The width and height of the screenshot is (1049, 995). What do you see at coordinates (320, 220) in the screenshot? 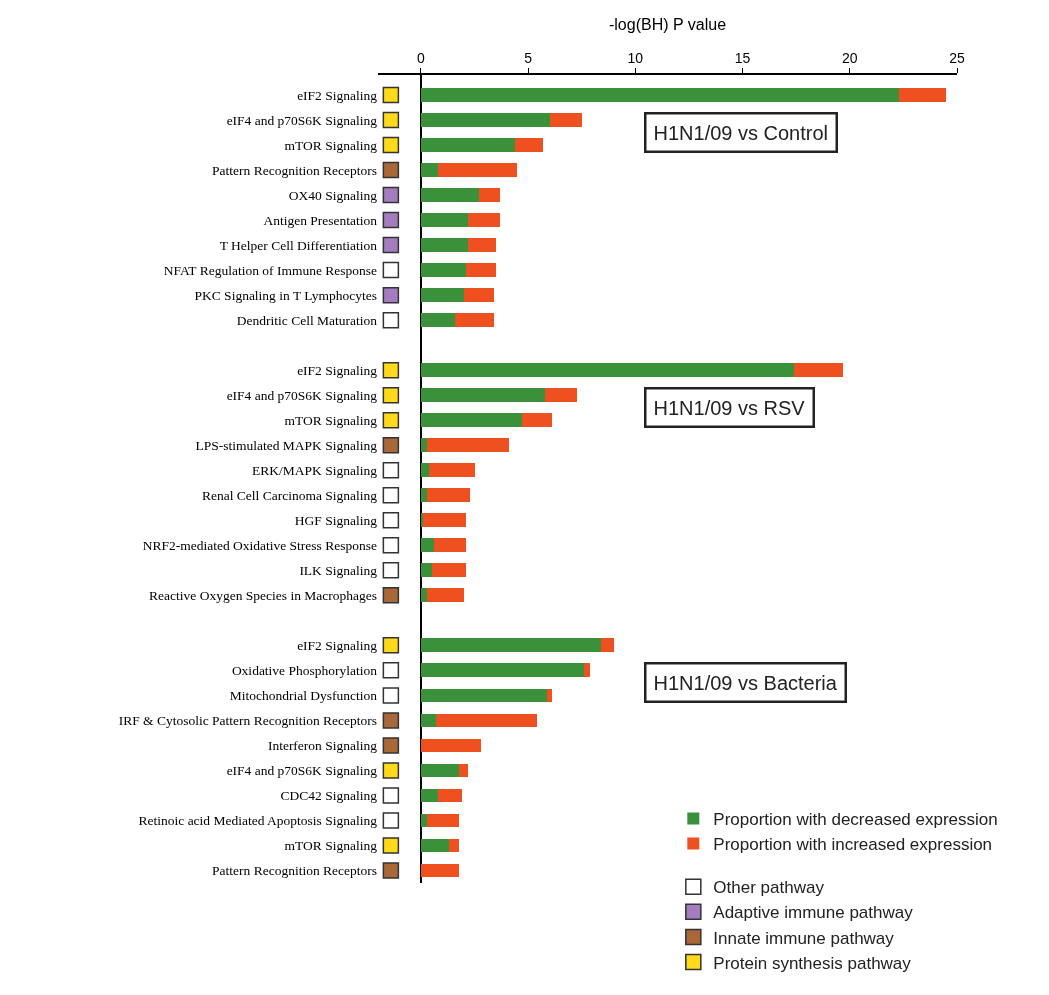
I see `y-tick-label: Antigen Presentation` at bounding box center [320, 220].